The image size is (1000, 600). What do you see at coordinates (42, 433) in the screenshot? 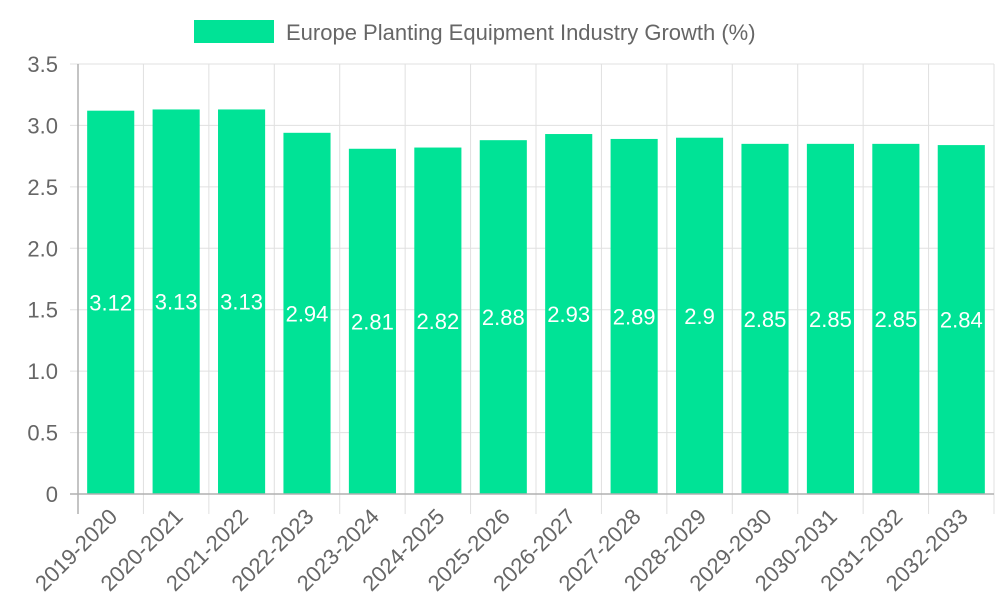
I see `y-tick-label: 0.5` at bounding box center [42, 433].